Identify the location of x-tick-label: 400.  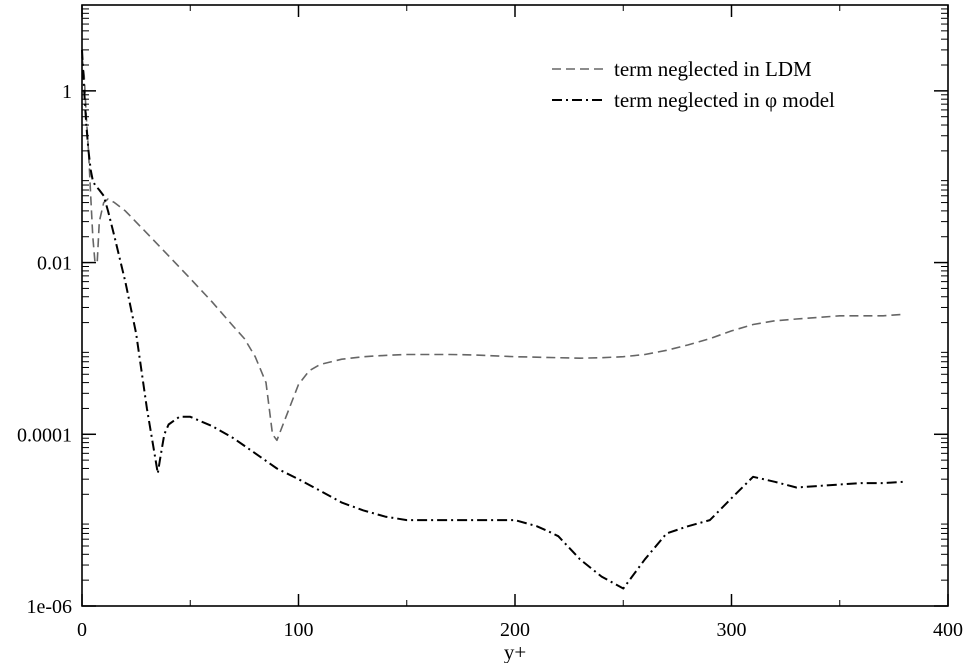
(948, 630).